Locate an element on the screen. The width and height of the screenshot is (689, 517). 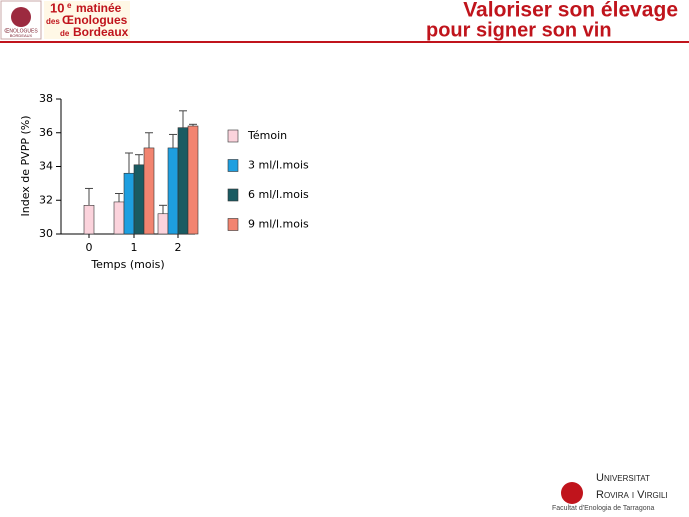
legend-label: 6 ml/l.mois is located at coordinates (278, 194).